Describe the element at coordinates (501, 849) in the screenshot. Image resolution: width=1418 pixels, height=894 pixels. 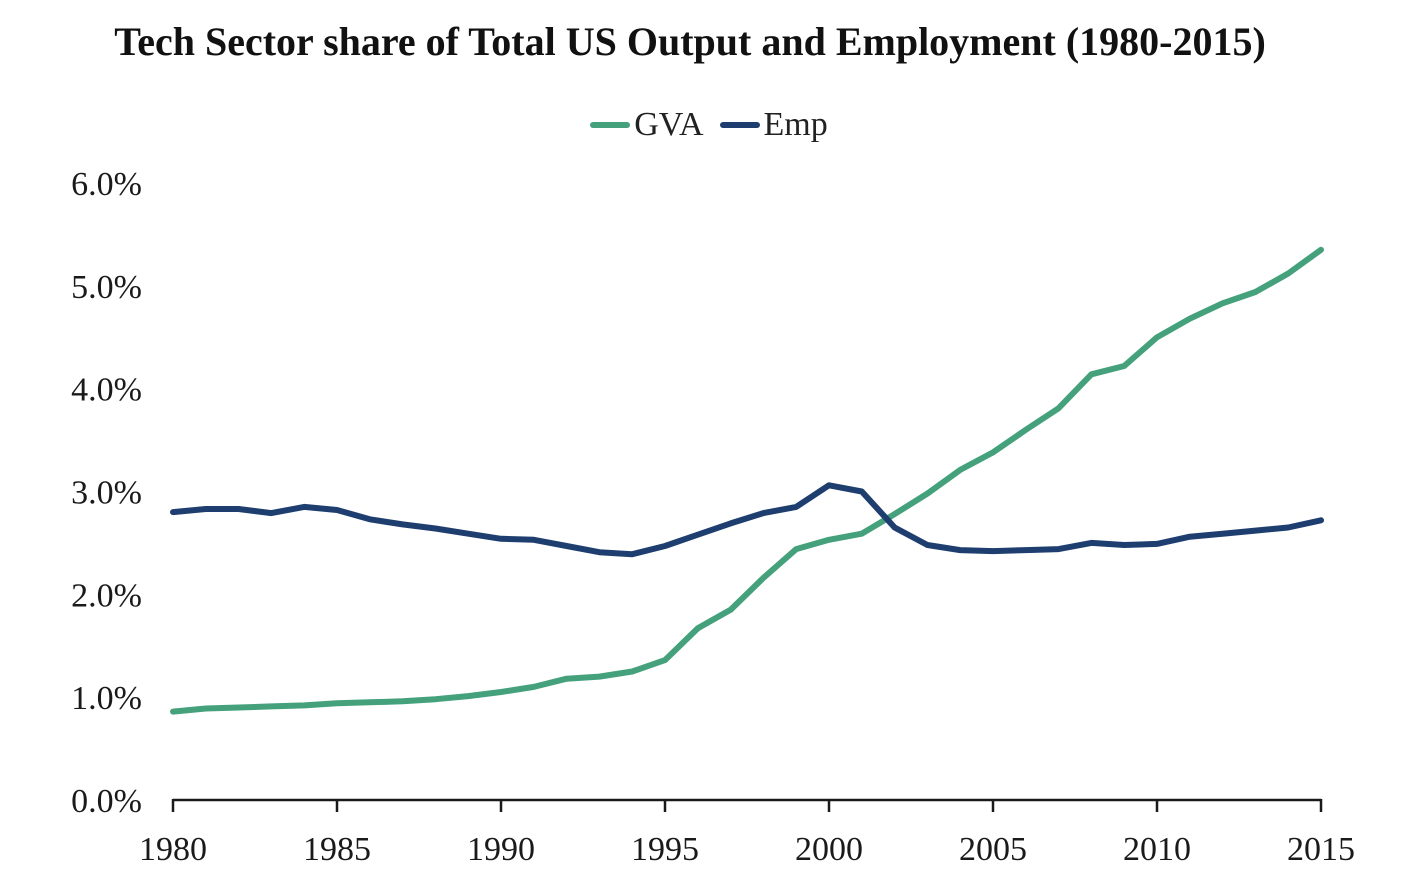
I see `x-tick-label: 1990` at that location.